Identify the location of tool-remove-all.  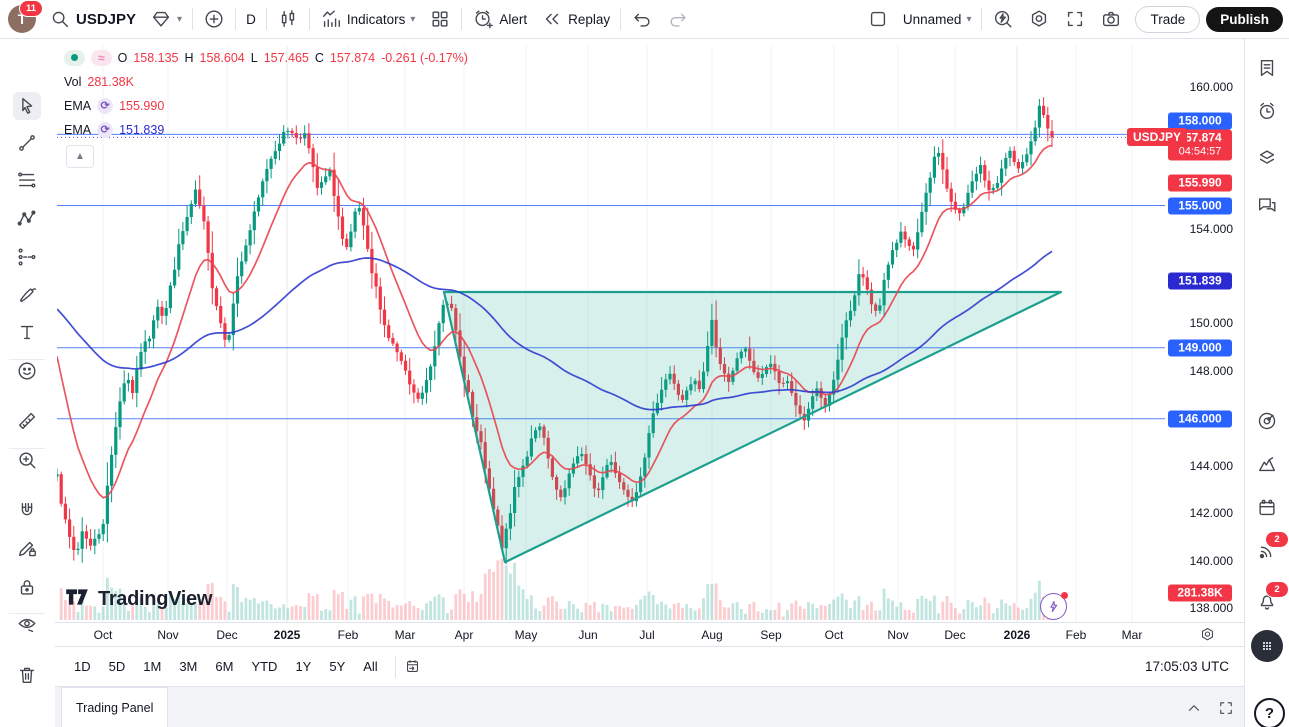
(27, 675).